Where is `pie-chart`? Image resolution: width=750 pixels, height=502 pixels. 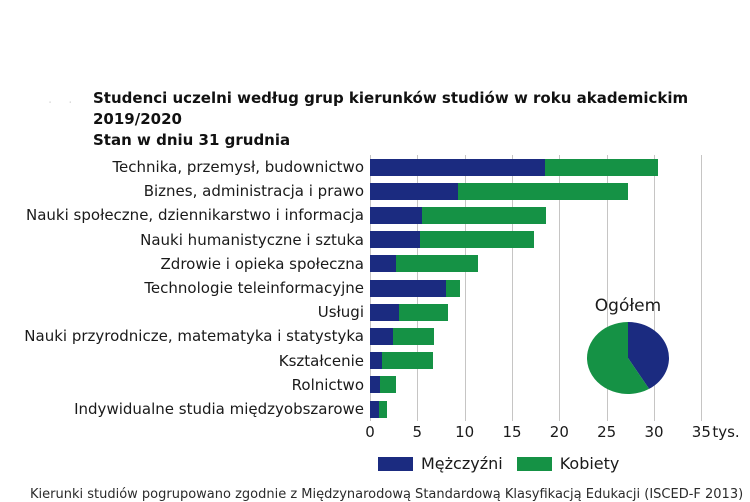
pie-chart is located at coordinates (627, 358).